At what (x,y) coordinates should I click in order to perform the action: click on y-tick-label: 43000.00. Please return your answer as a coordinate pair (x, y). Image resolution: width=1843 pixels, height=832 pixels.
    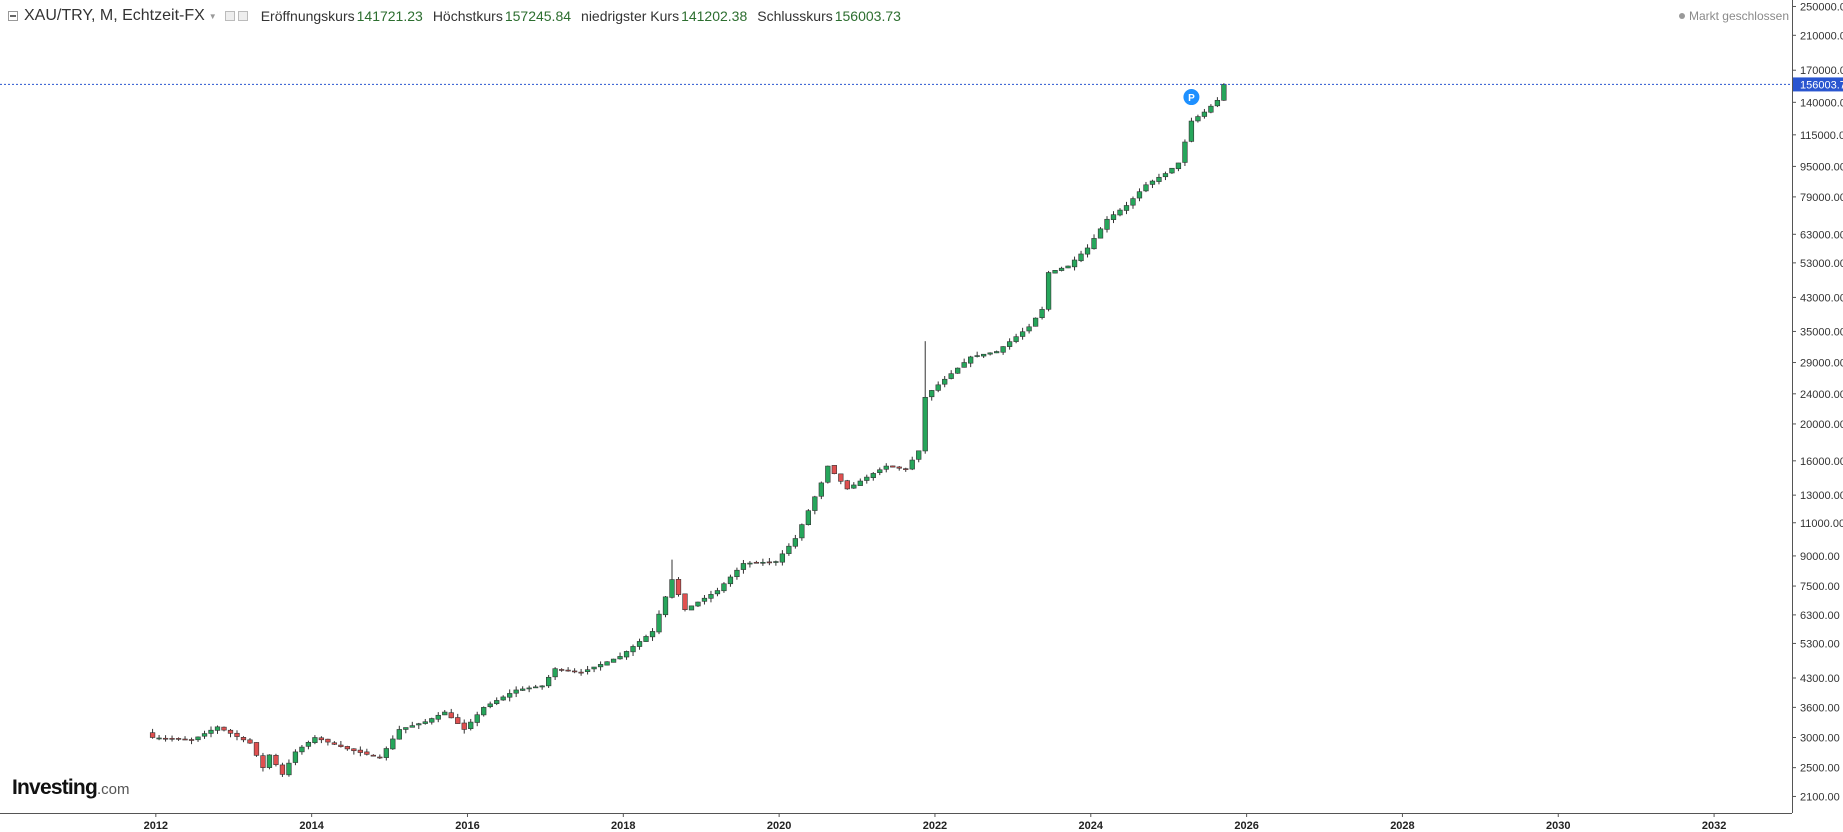
    Looking at the image, I should click on (1821, 298).